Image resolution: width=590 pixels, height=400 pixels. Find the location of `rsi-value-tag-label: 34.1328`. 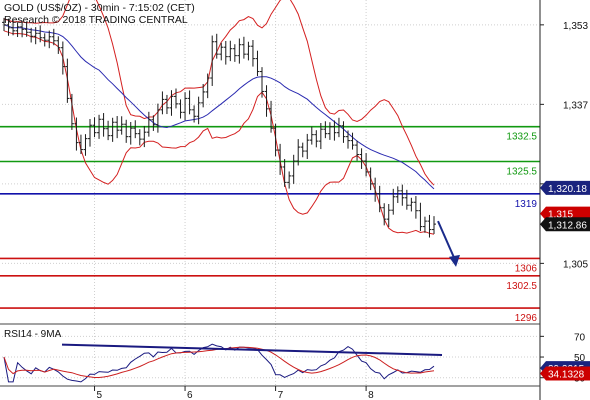

rsi-value-tag-label: 34.1328 is located at coordinates (566, 374).